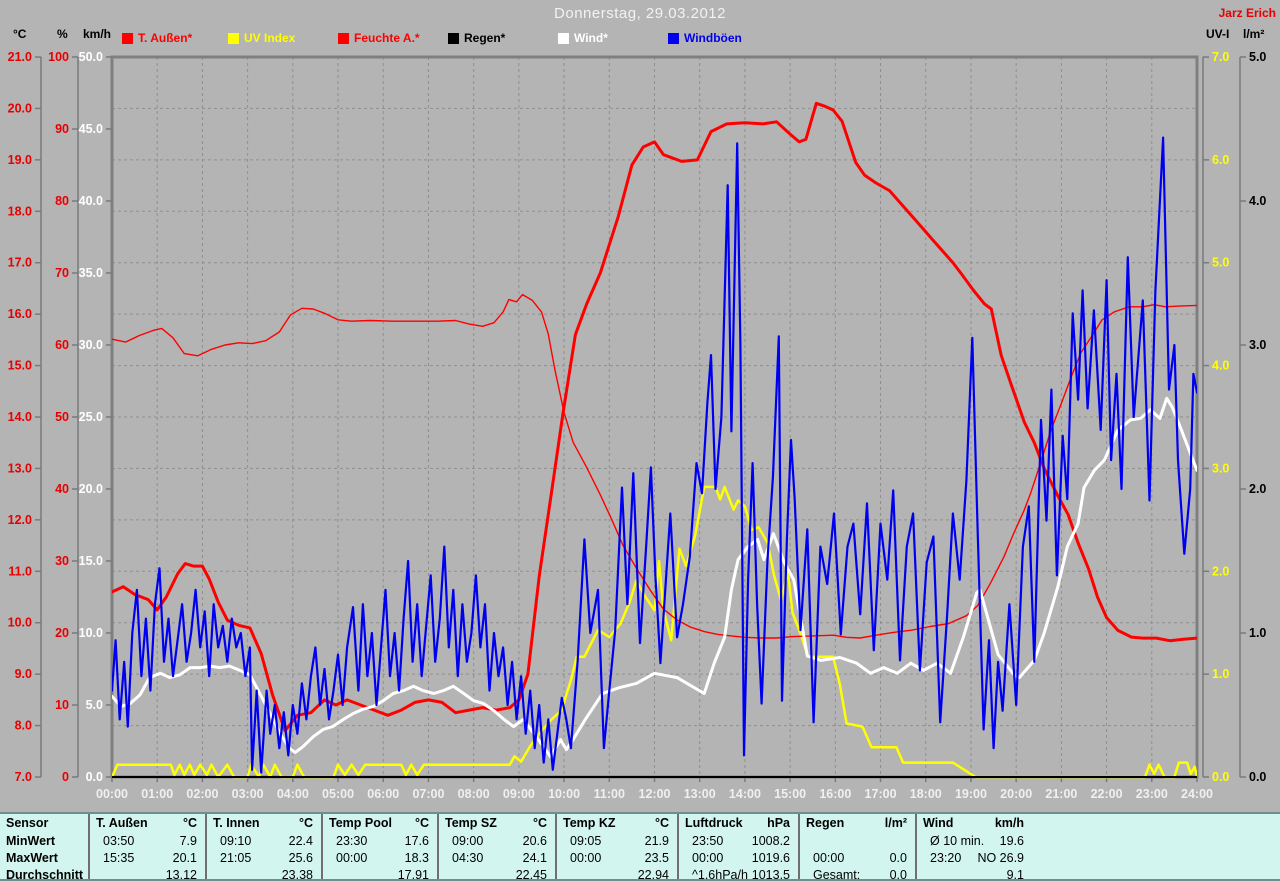 This screenshot has width=1280, height=881. What do you see at coordinates (586, 840) in the screenshot?
I see `stats-temp-kz-min_time: 09:05` at bounding box center [586, 840].